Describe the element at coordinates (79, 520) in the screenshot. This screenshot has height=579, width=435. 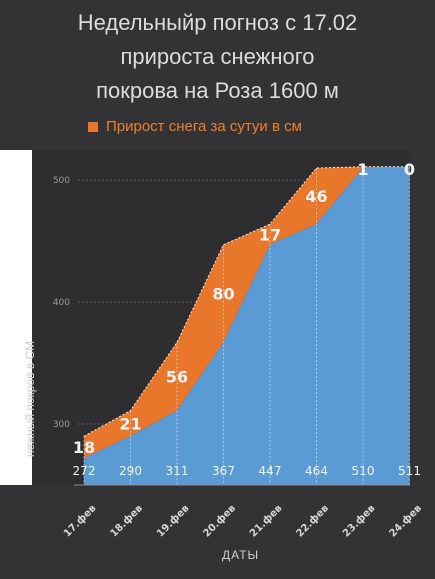
I see `x-tick-label: 17.фев` at that location.